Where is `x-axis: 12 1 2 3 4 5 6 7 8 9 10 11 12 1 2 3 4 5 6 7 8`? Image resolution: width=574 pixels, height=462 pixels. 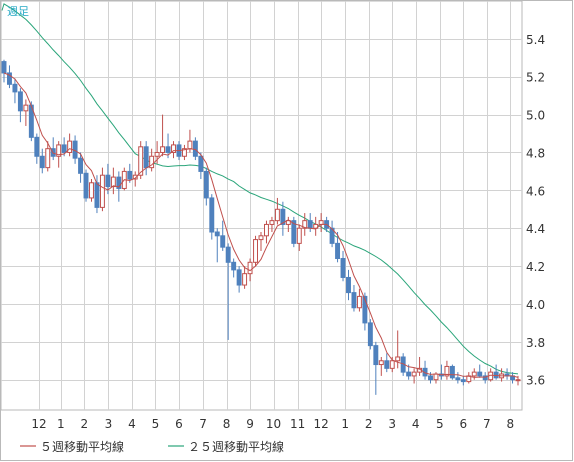
x-axis: 12 1 2 3 4 5 6 7 8 9 10 11 12 1 2 3 4 5 6 7 8 is located at coordinates (272, 424).